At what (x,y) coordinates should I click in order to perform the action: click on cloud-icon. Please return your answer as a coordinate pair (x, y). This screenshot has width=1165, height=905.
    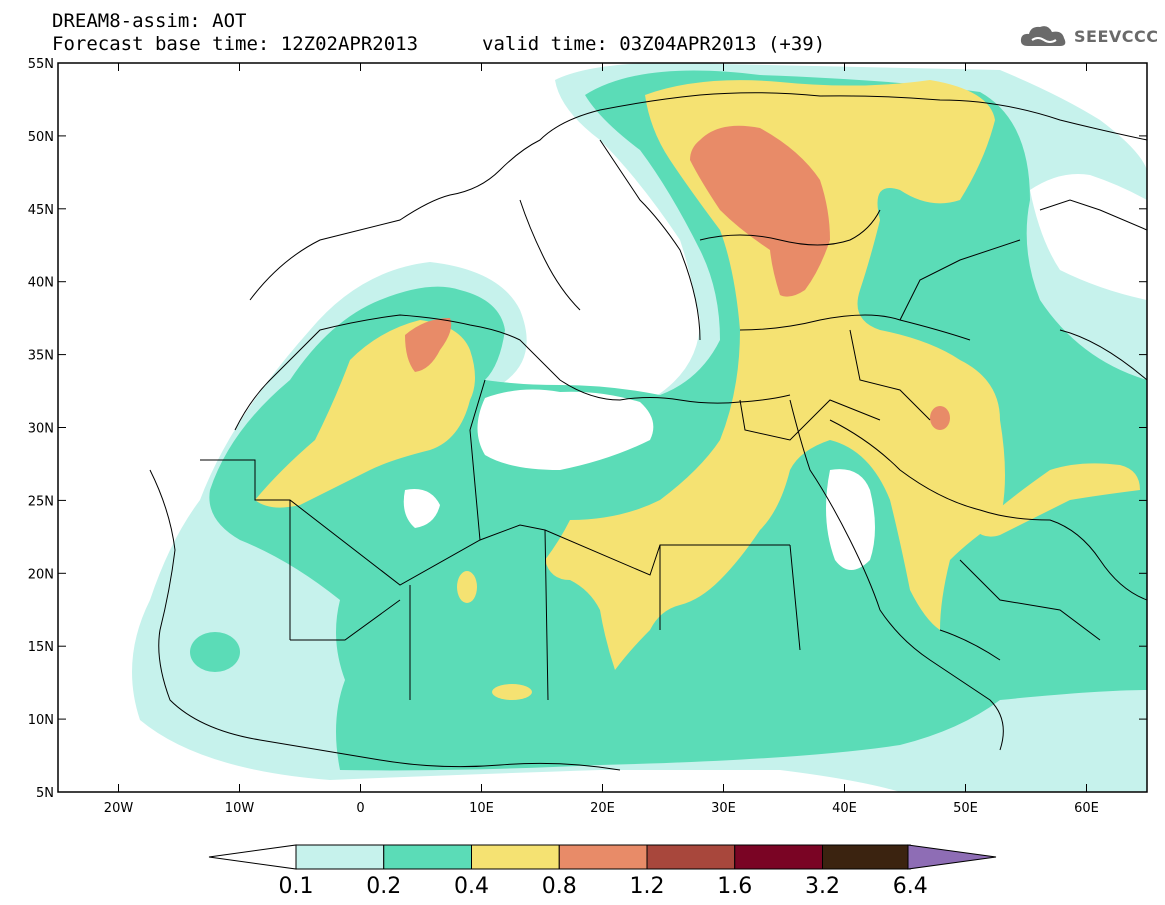
    Looking at the image, I should click on (1043, 36).